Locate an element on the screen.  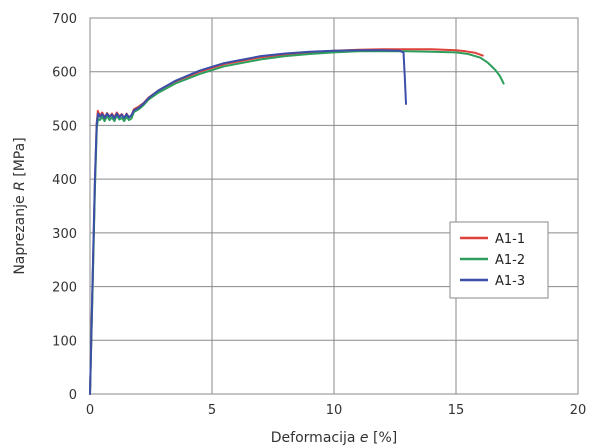
x-tick-label: 15 is located at coordinates (456, 410).